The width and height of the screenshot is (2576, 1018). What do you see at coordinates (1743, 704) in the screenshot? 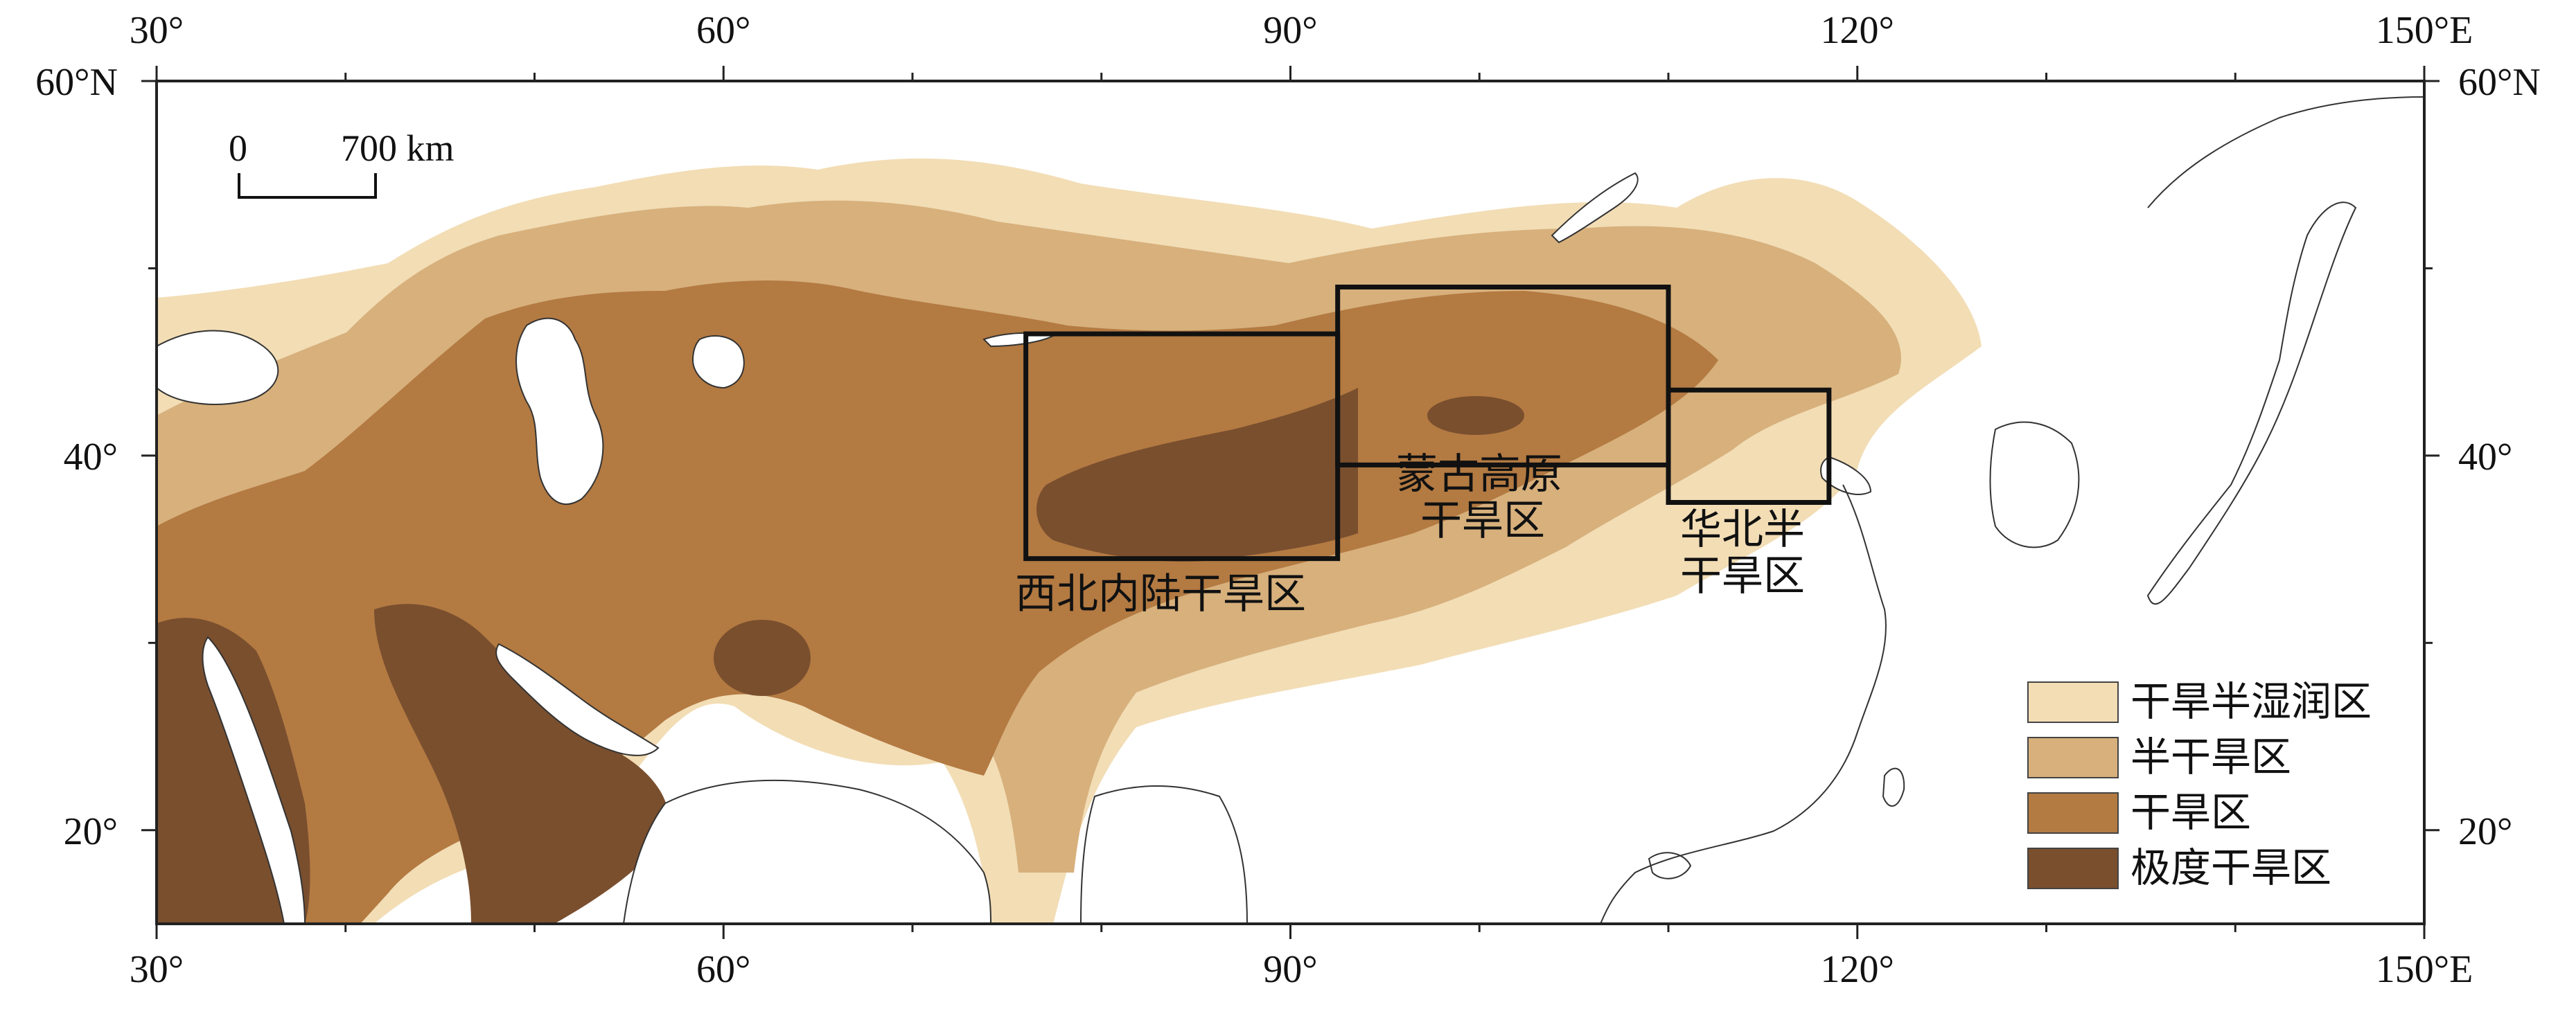
I see `china-coastline` at bounding box center [1743, 704].